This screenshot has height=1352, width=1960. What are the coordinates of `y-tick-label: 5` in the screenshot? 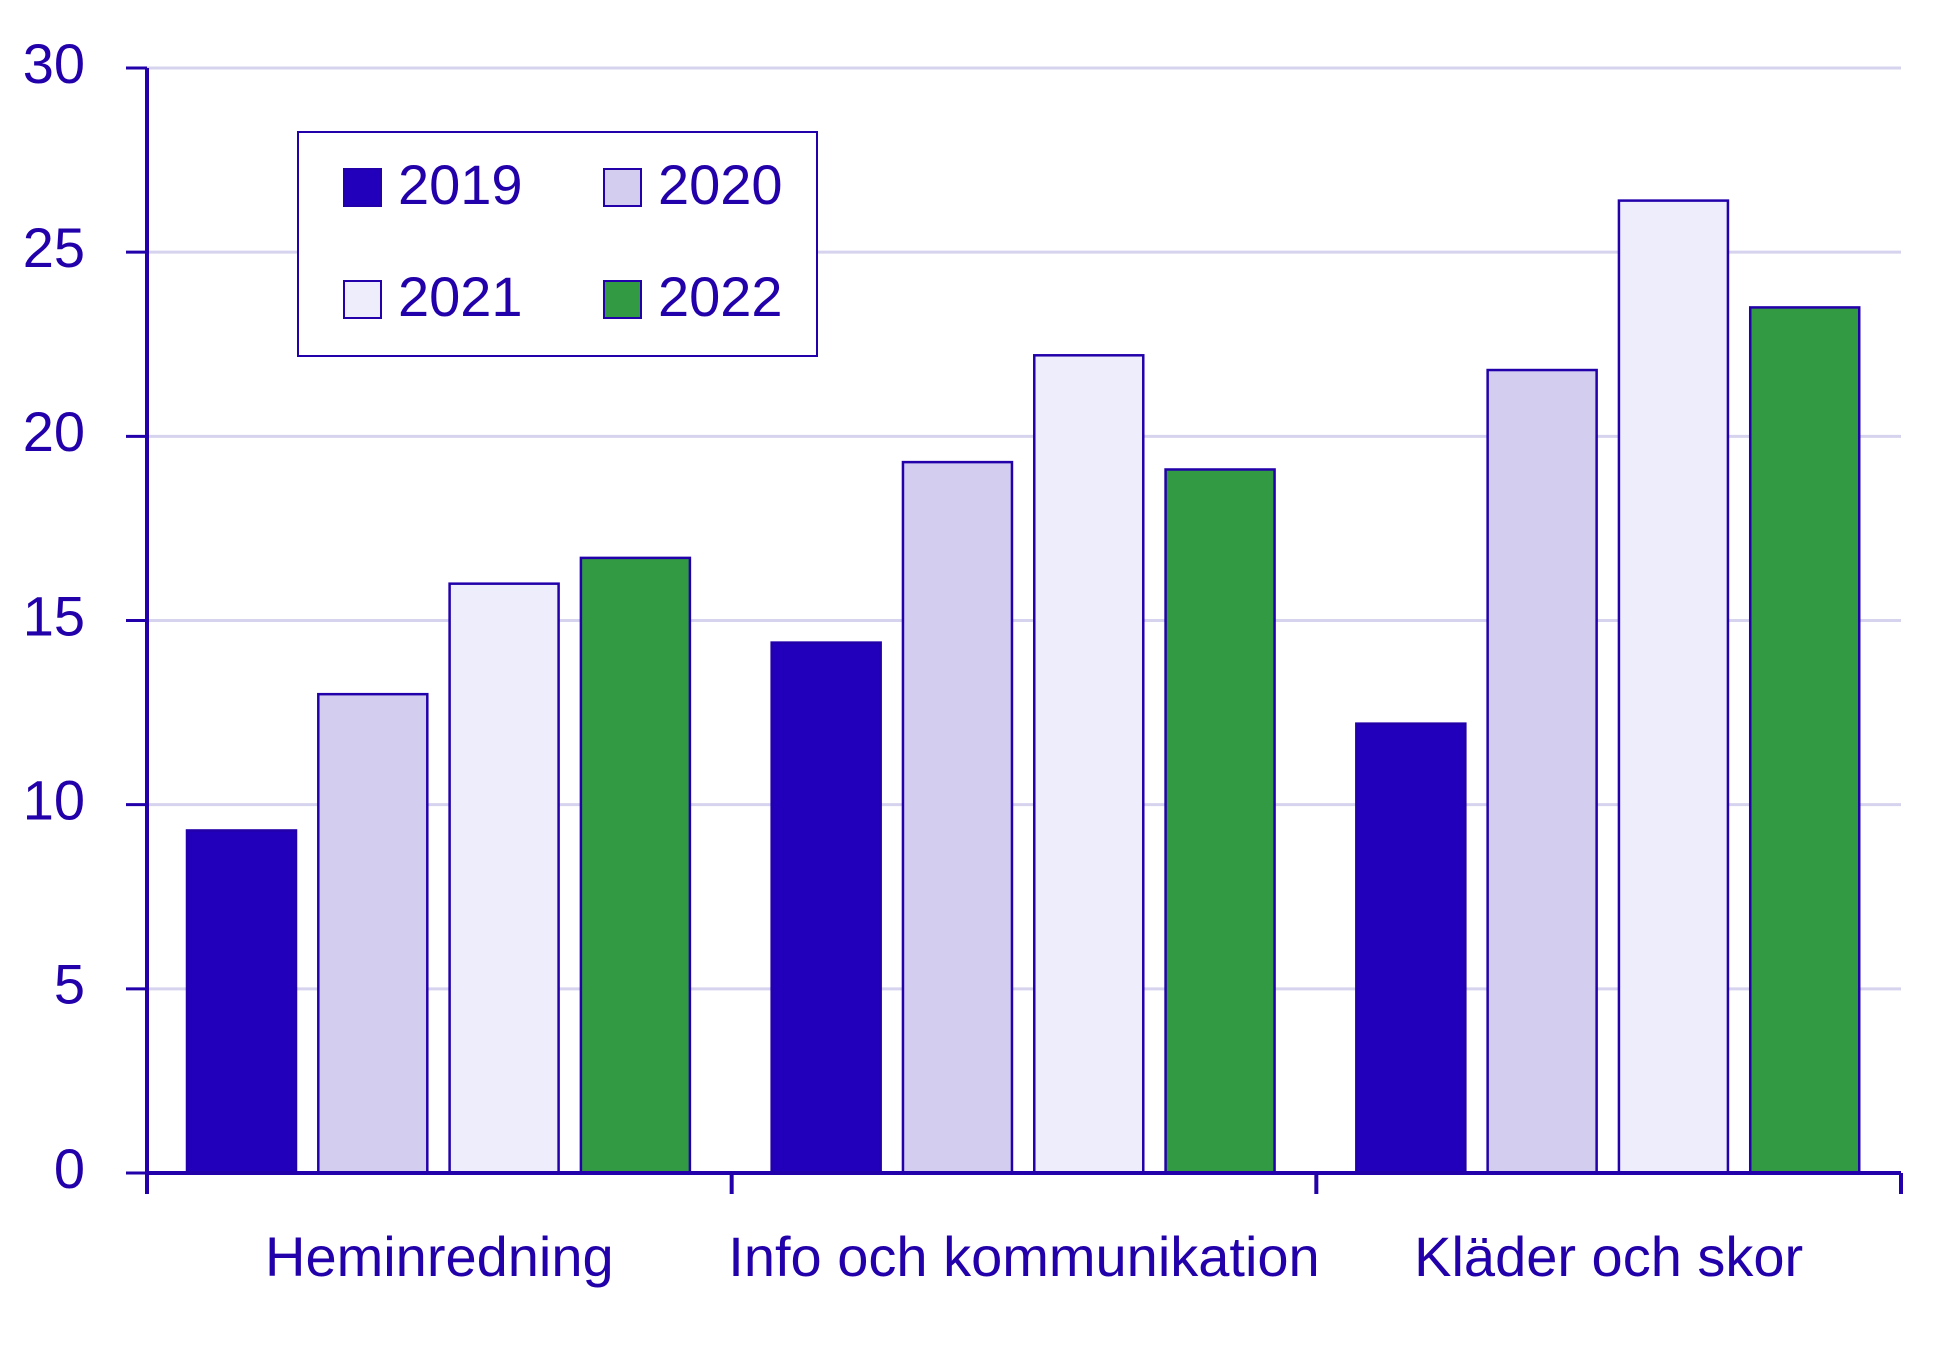 It's located at (69, 984).